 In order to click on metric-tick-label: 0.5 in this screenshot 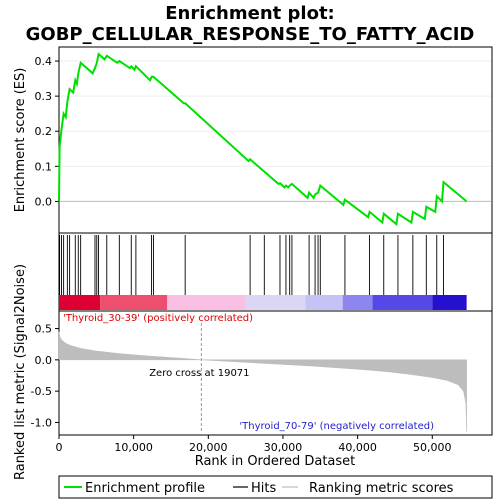, I will do `click(44, 329)`.